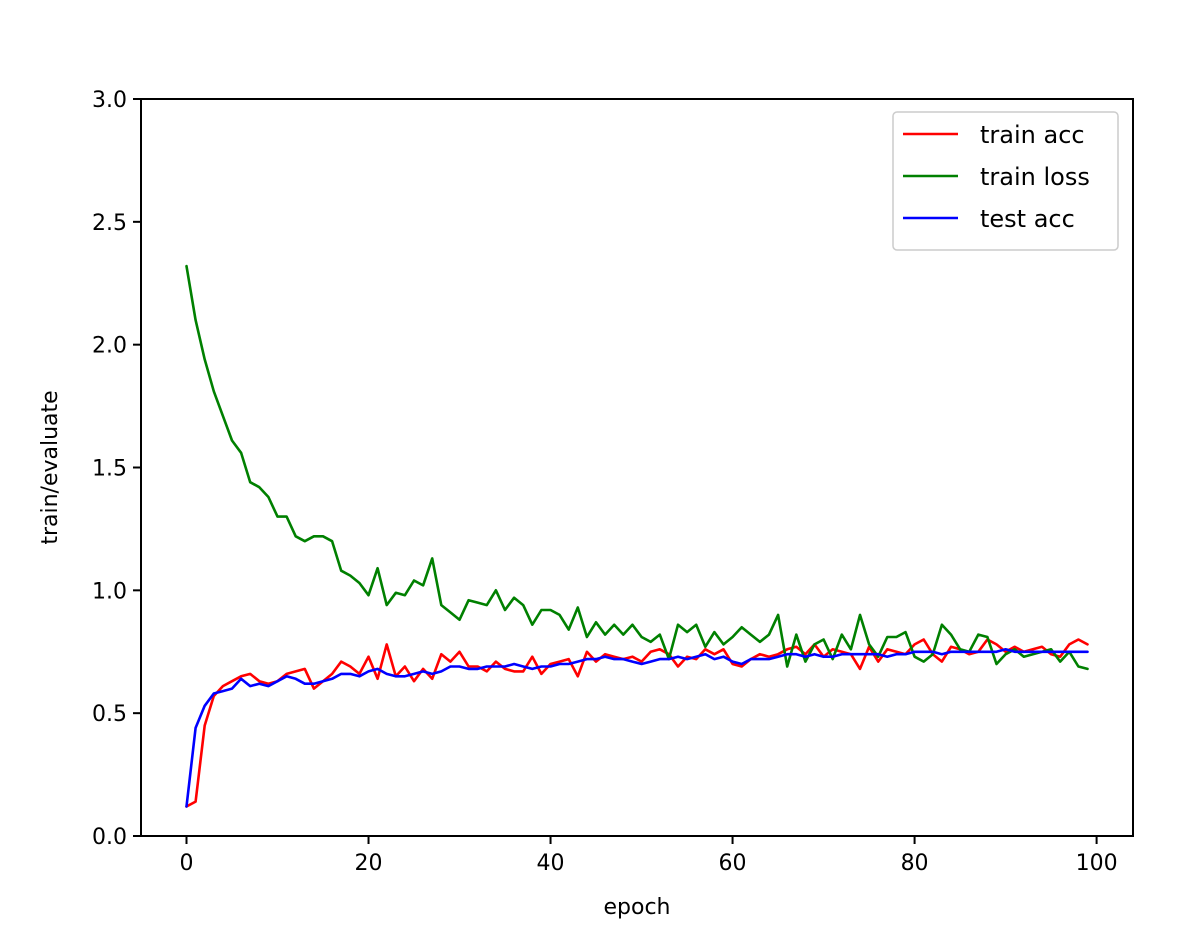 This screenshot has width=1194, height=941. Describe the element at coordinates (1035, 177) in the screenshot. I see `legend-label-train-loss: train loss` at that location.